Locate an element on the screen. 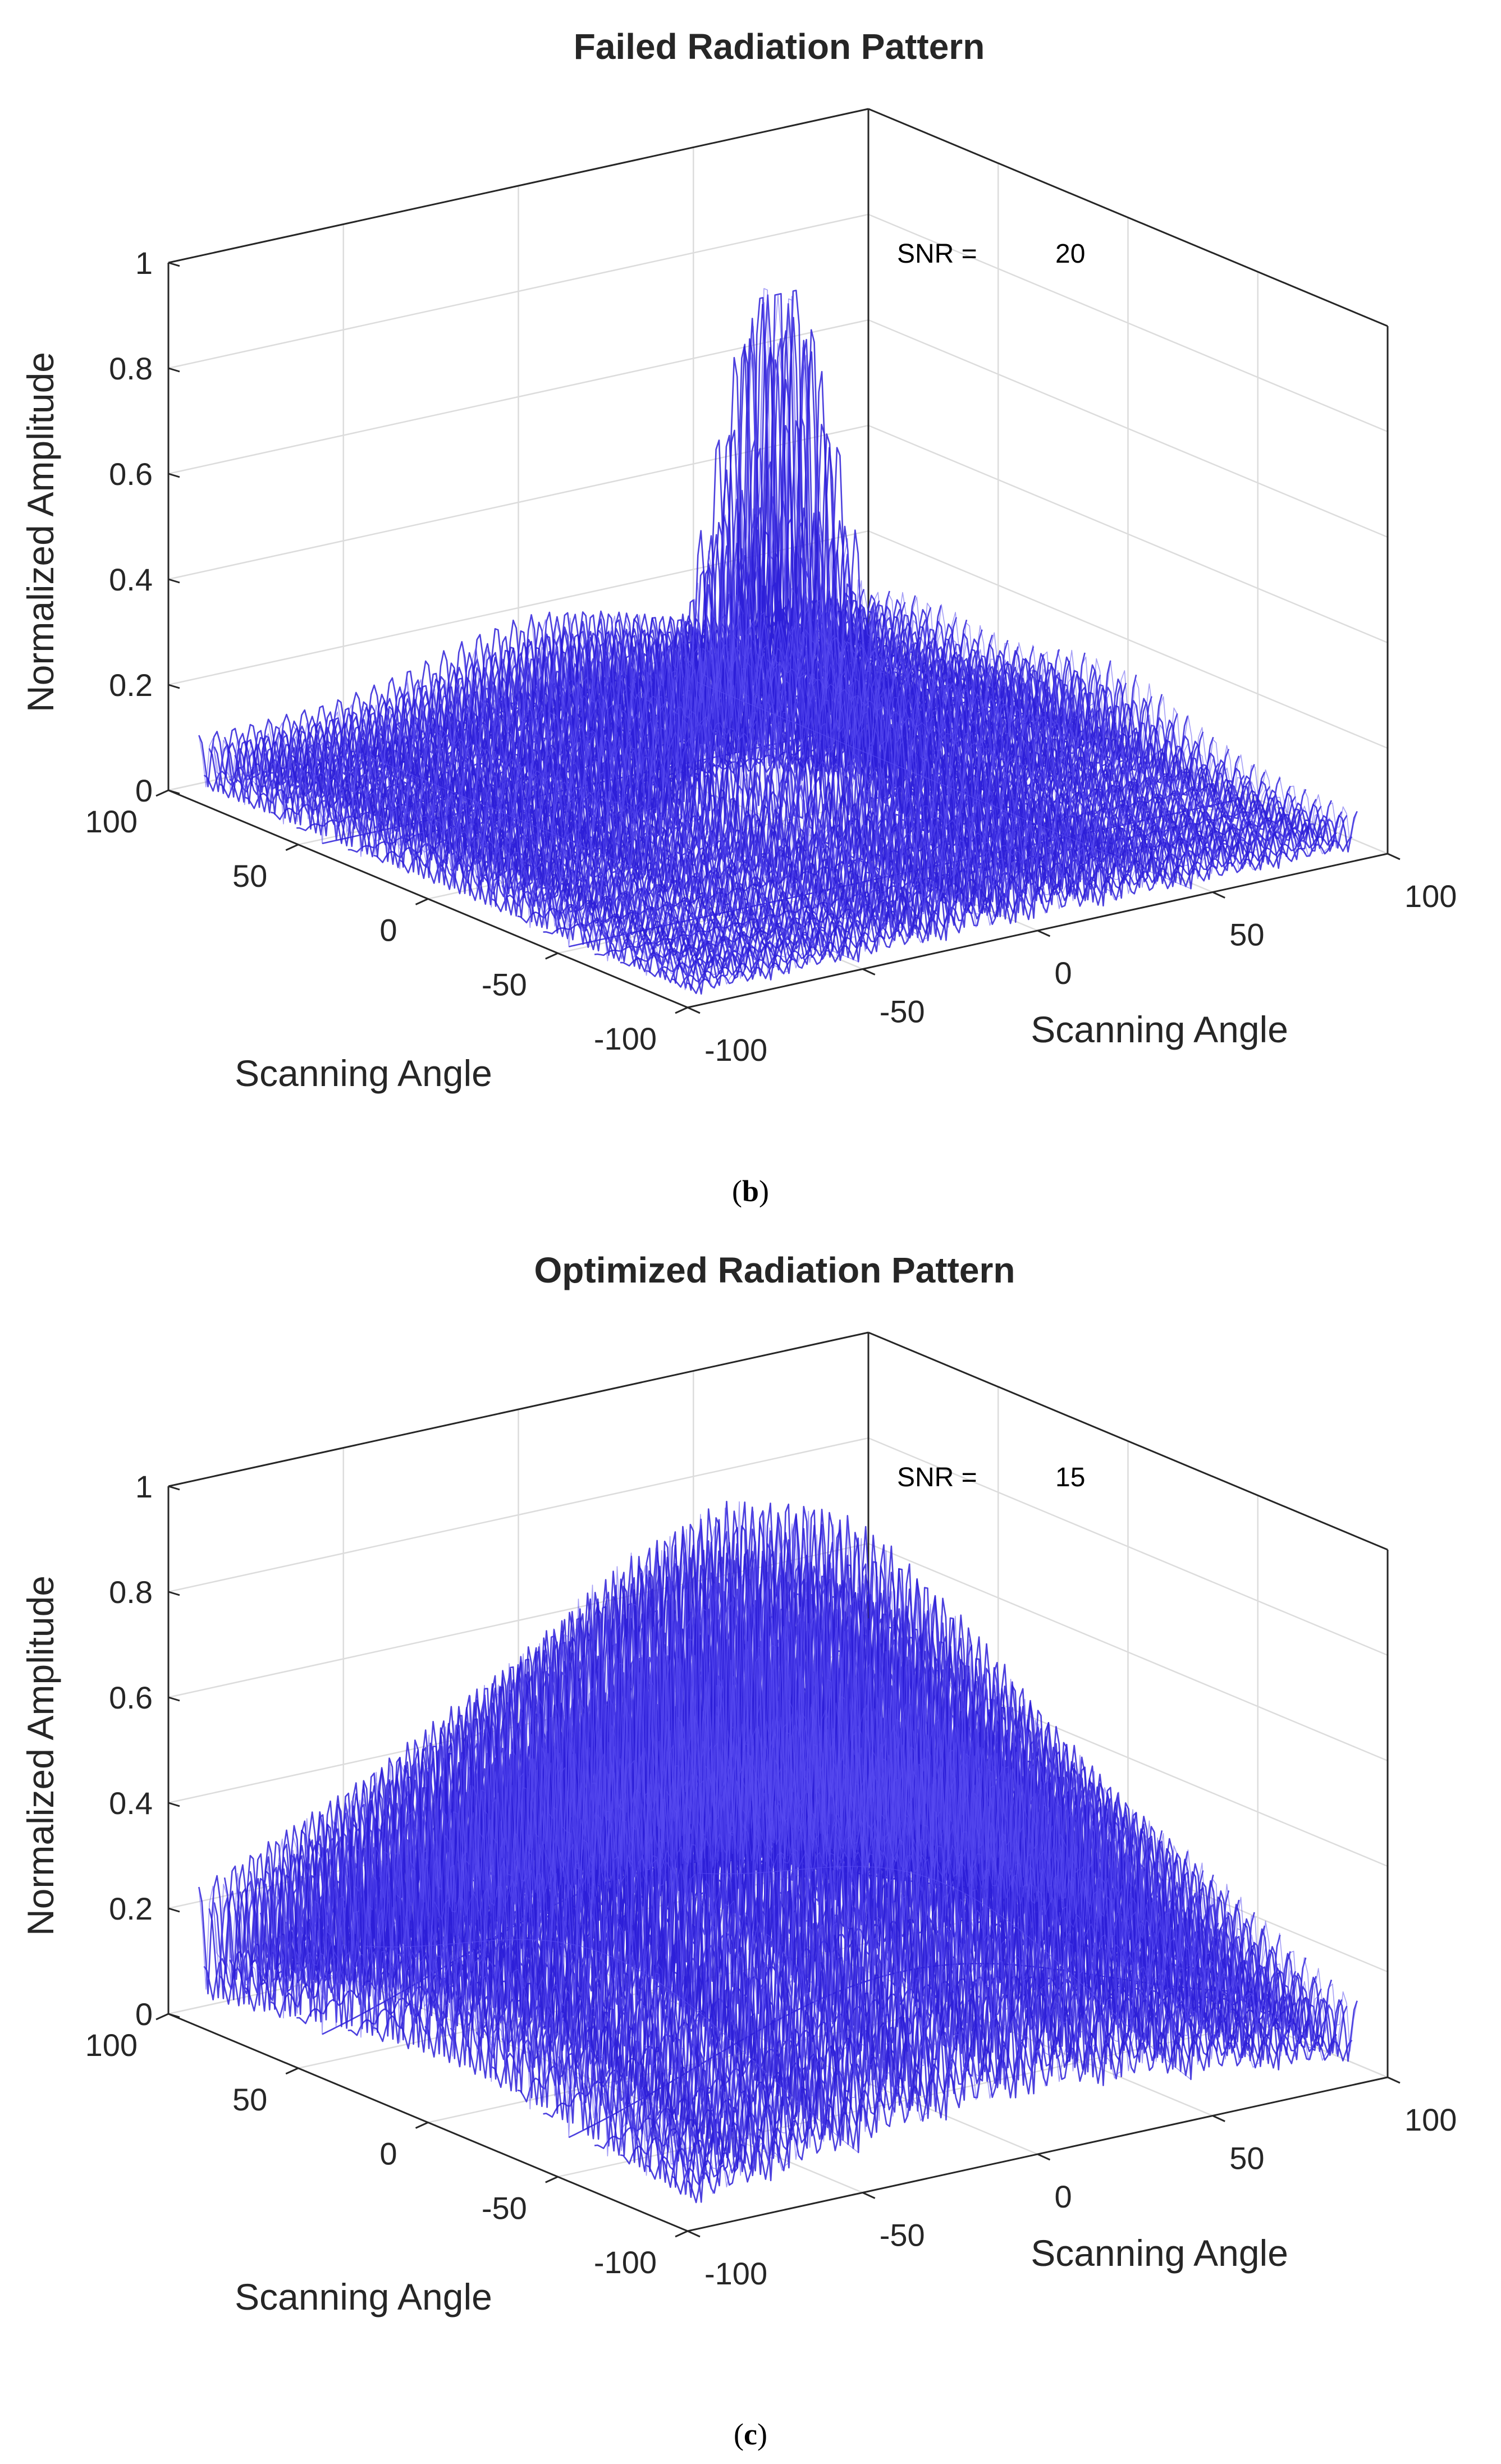 This screenshot has height=2464, width=1501. panel-caption: (c) is located at coordinates (750, 2434).